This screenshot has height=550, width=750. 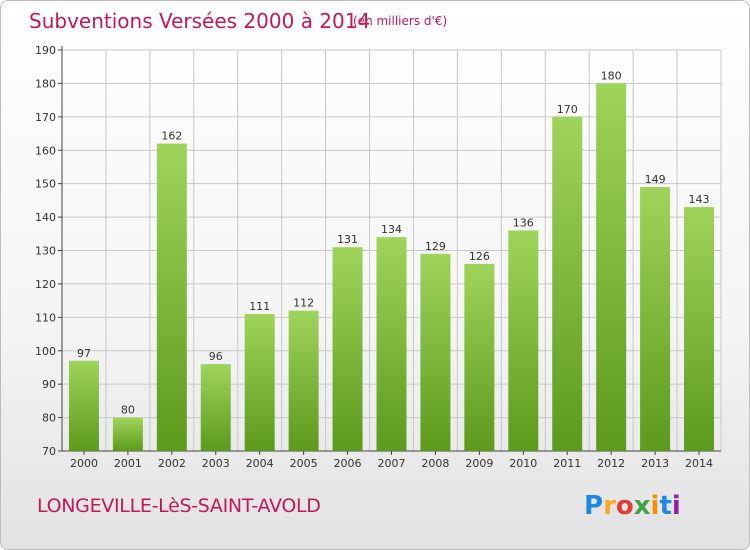 What do you see at coordinates (567, 109) in the screenshot?
I see `value-label-2011: 170` at bounding box center [567, 109].